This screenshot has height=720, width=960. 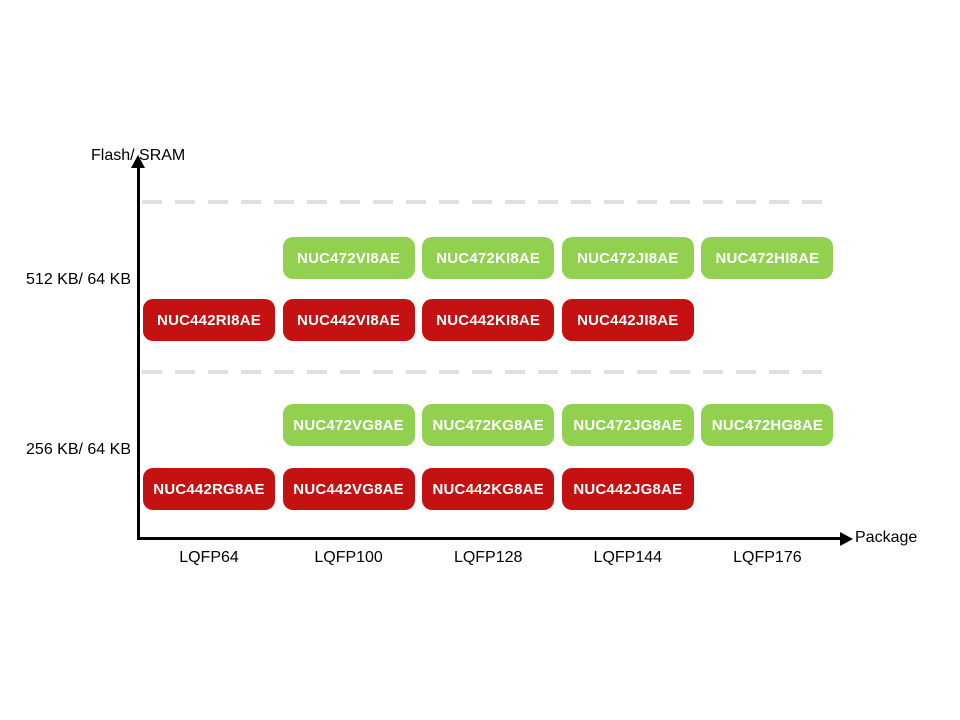 What do you see at coordinates (628, 557) in the screenshot?
I see `x-tick-label: LQFP144` at bounding box center [628, 557].